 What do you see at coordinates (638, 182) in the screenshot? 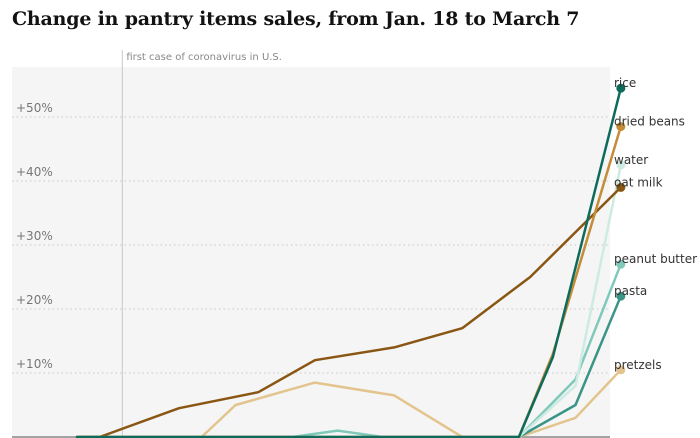
I see `series-label-oat-milk: oat milk` at bounding box center [638, 182].